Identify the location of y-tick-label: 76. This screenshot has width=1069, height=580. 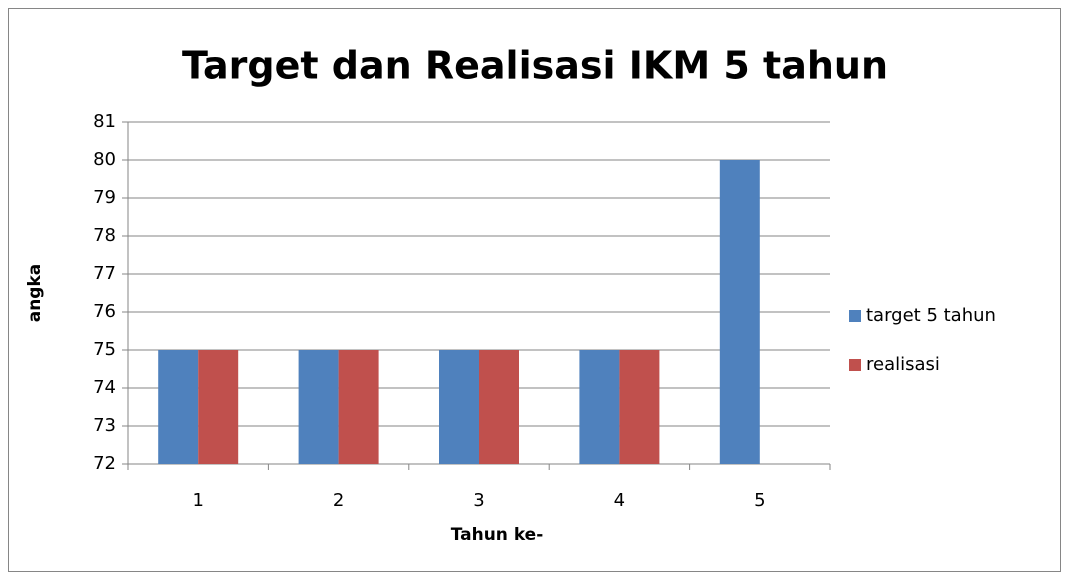
(104, 311).